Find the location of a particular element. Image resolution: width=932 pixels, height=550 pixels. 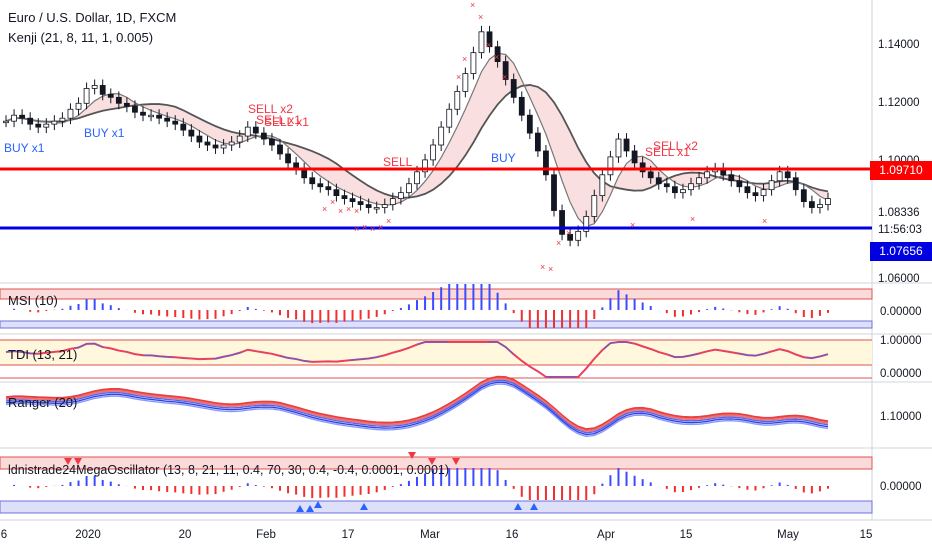

tdi-label: TDI (13, 21) is located at coordinates (43, 354).